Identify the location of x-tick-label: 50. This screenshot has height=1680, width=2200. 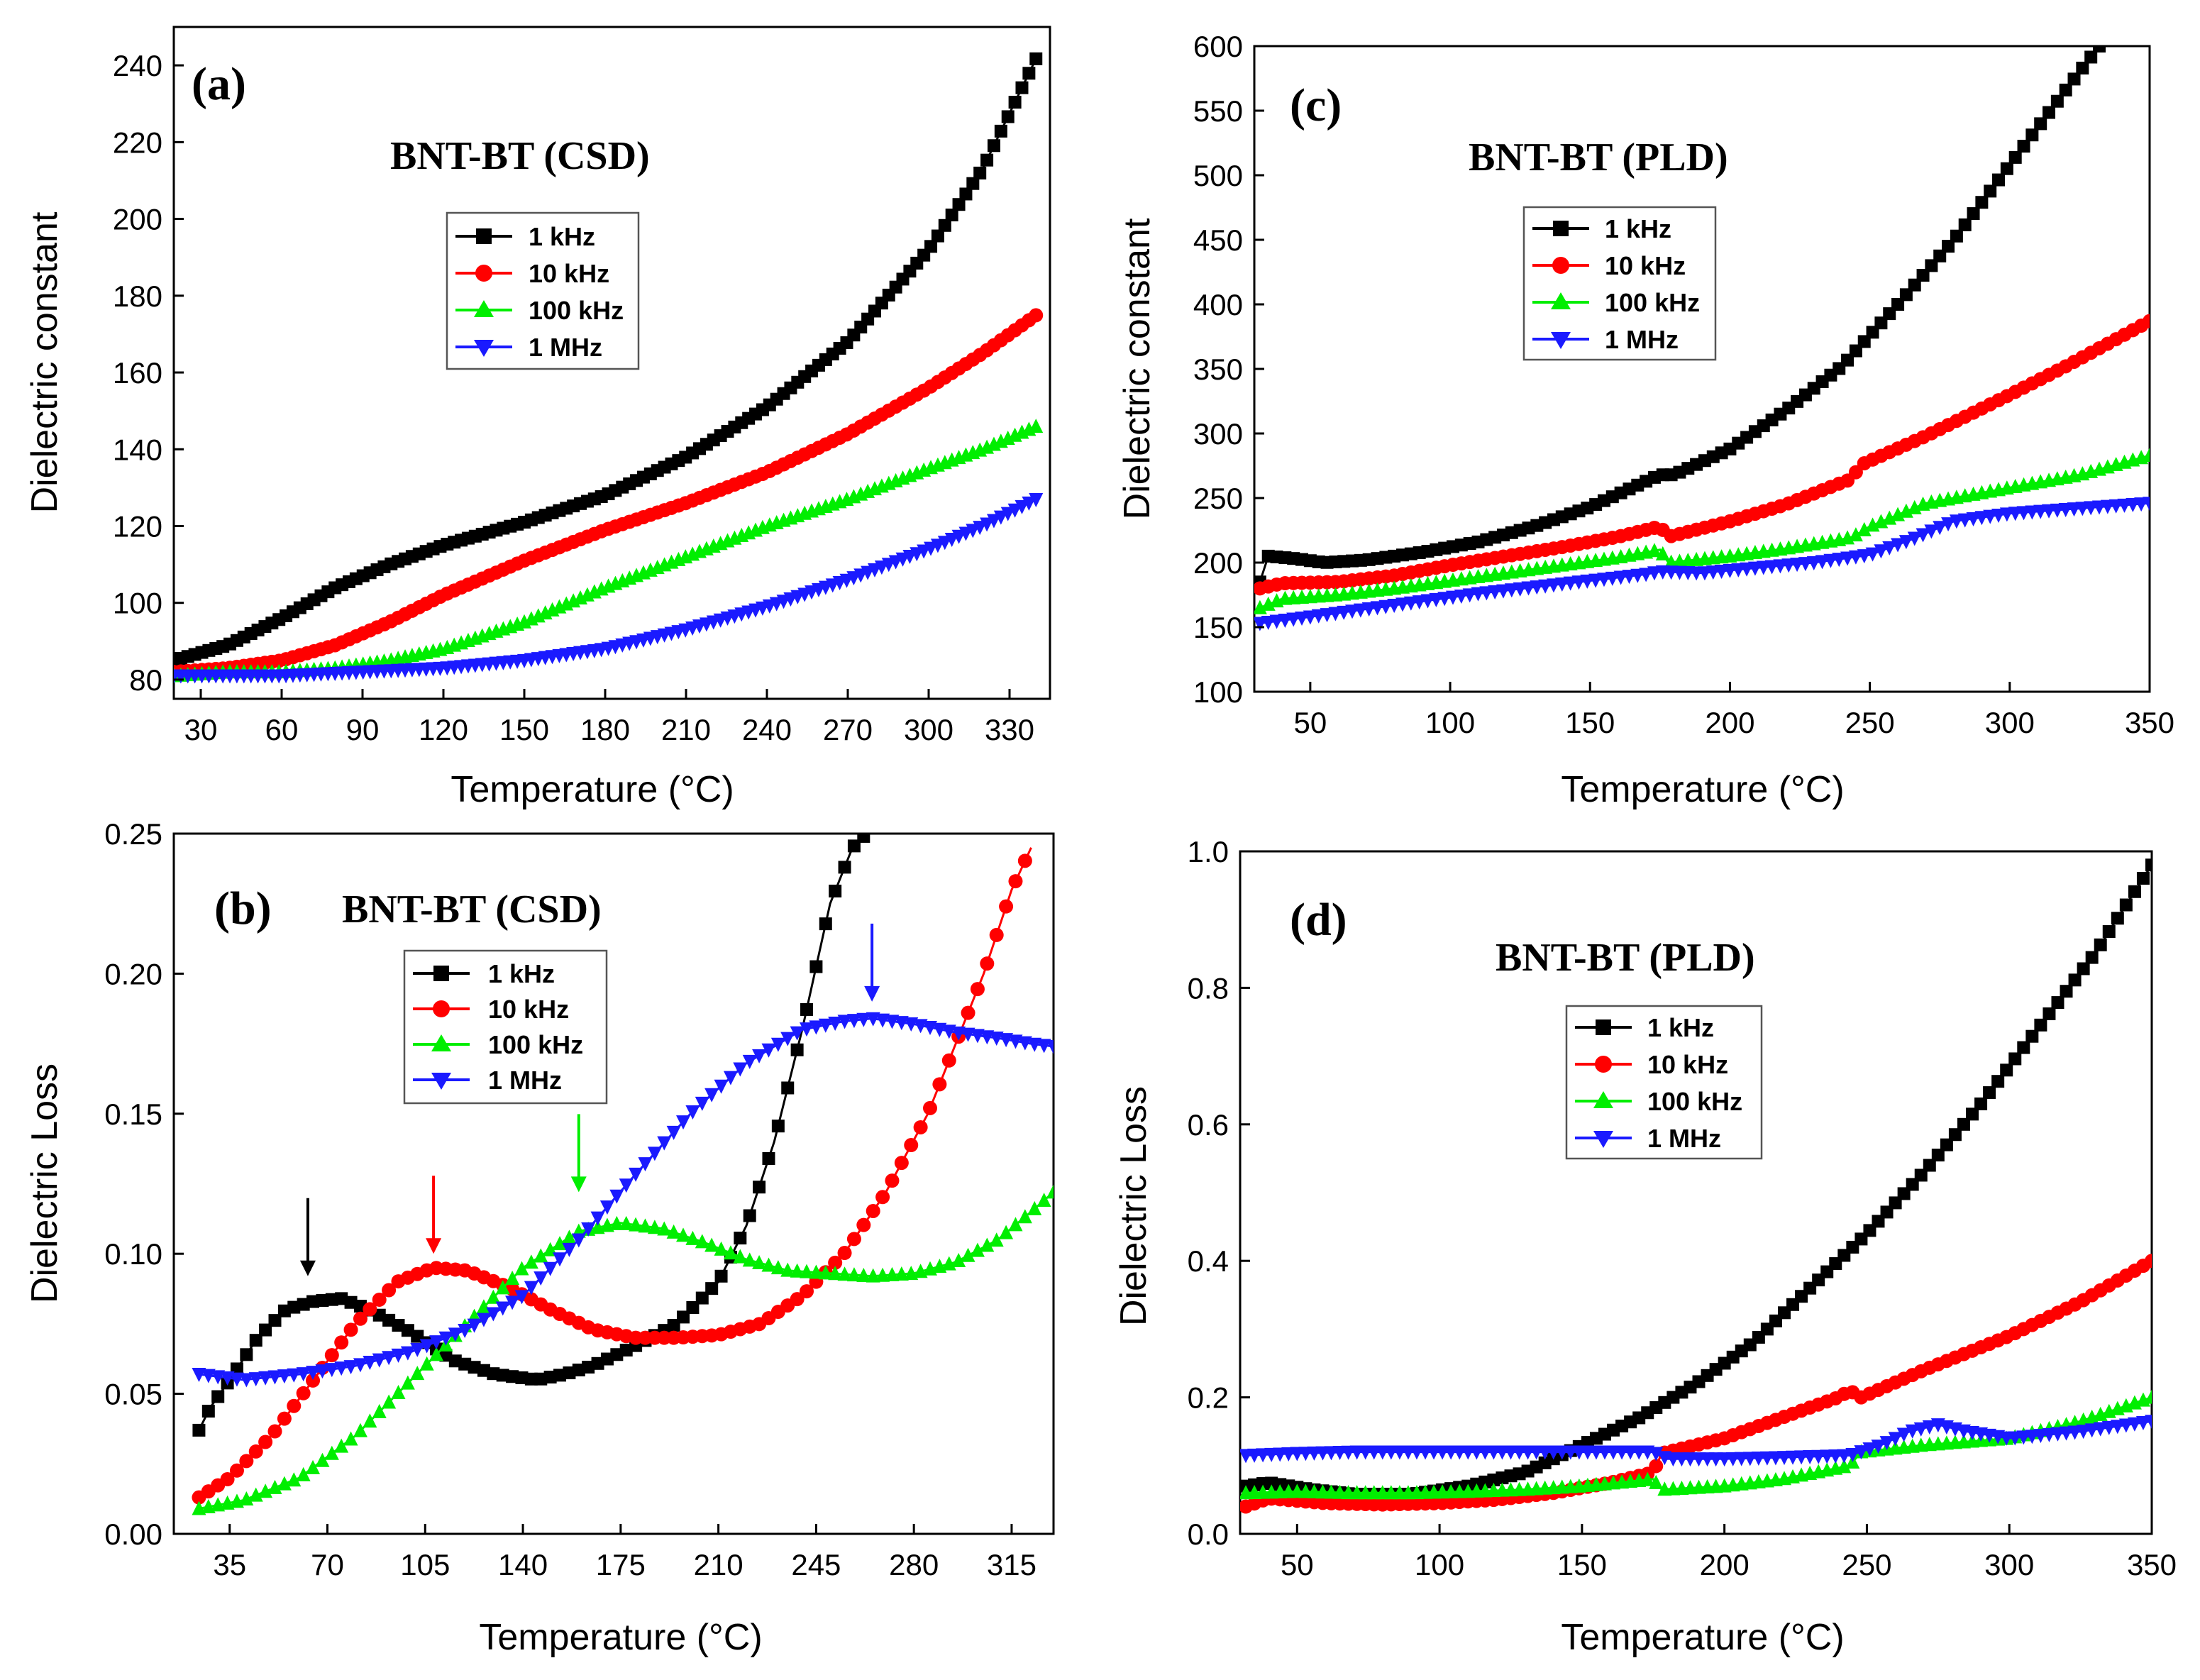
(1310, 722).